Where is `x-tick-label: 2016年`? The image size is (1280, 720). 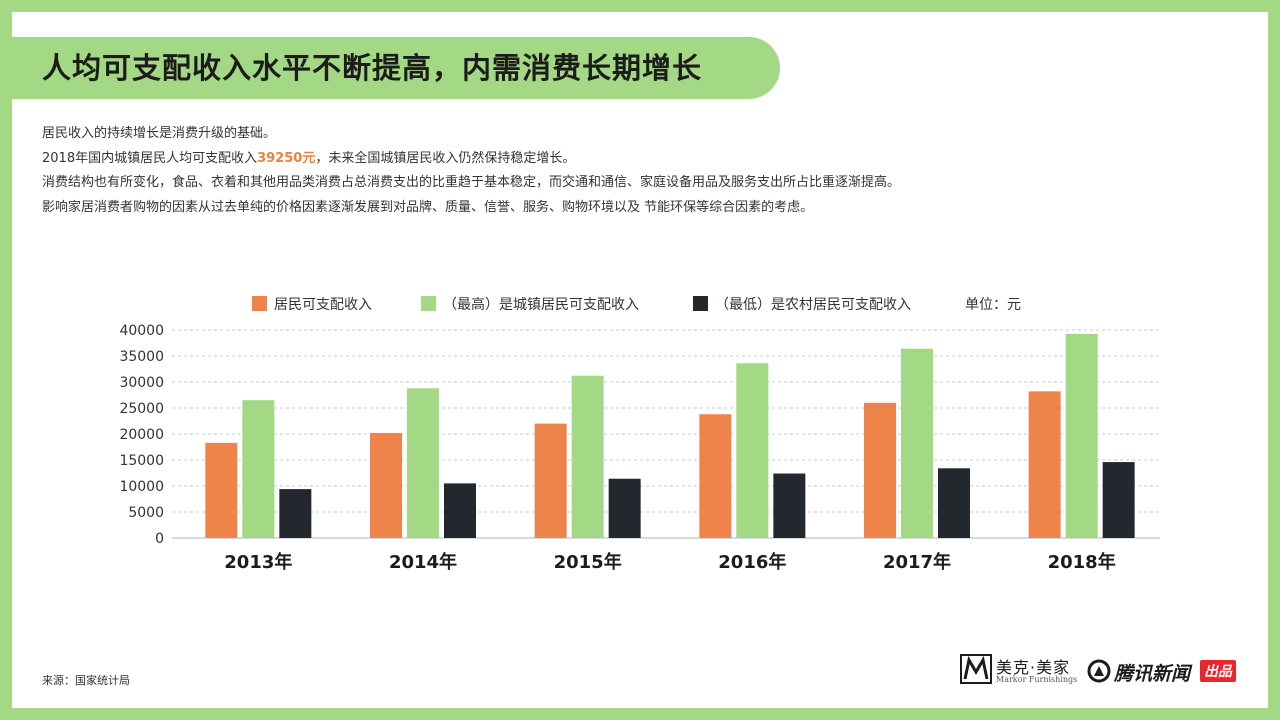 x-tick-label: 2016年 is located at coordinates (752, 562).